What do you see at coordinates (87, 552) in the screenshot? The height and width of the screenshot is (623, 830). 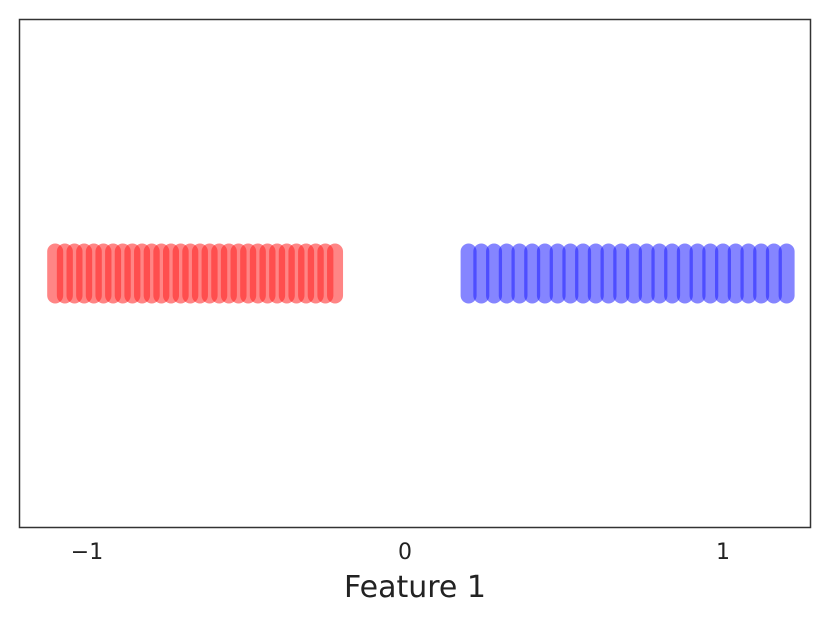 I see `x-tick-label: −1` at bounding box center [87, 552].